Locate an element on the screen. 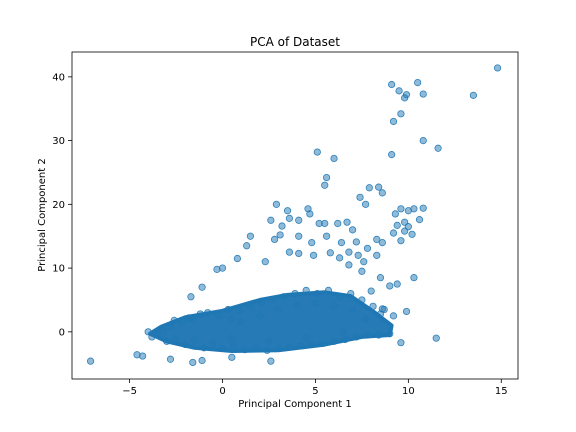  x-tick-label: 10 is located at coordinates (408, 391).